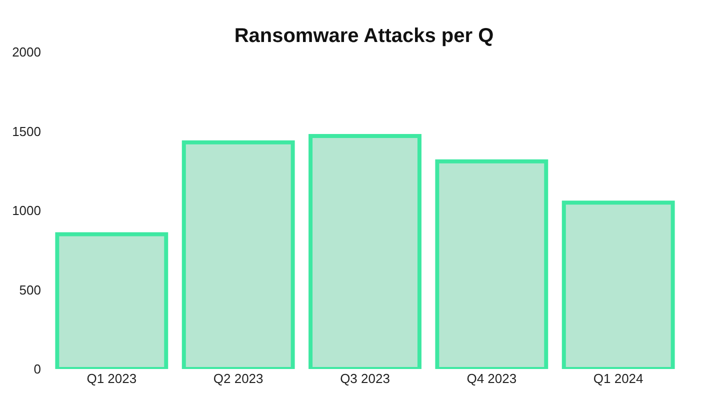 This screenshot has width=728, height=398. What do you see at coordinates (26, 52) in the screenshot?
I see `y-tick-label: 2000` at bounding box center [26, 52].